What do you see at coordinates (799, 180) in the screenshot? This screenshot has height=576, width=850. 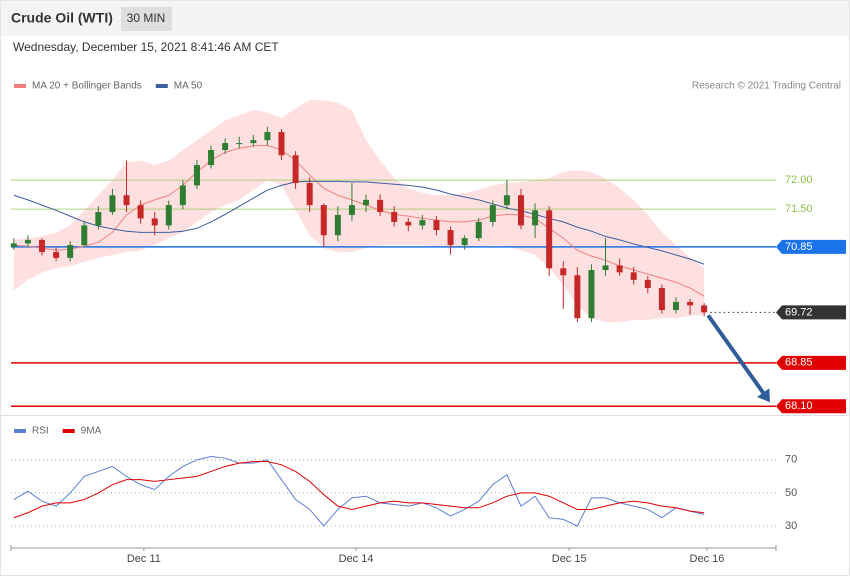 I see `level-label: 72.00` at bounding box center [799, 180].